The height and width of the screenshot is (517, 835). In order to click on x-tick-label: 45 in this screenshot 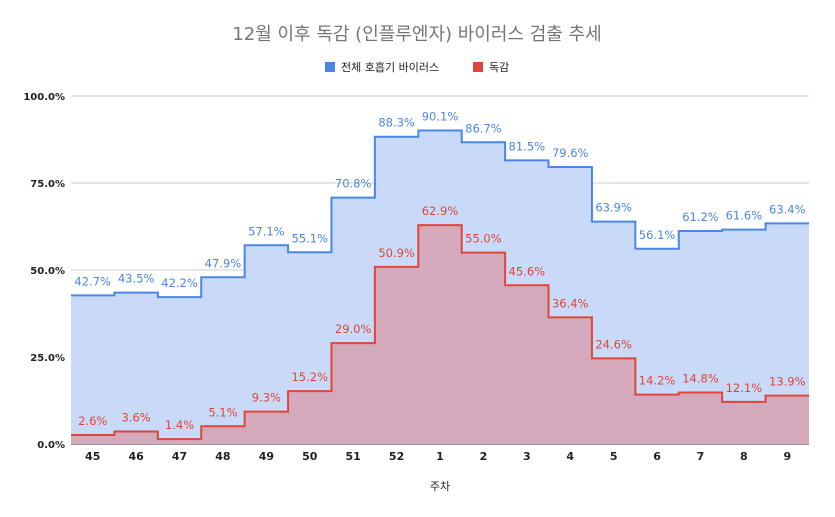, I will do `click(92, 456)`.